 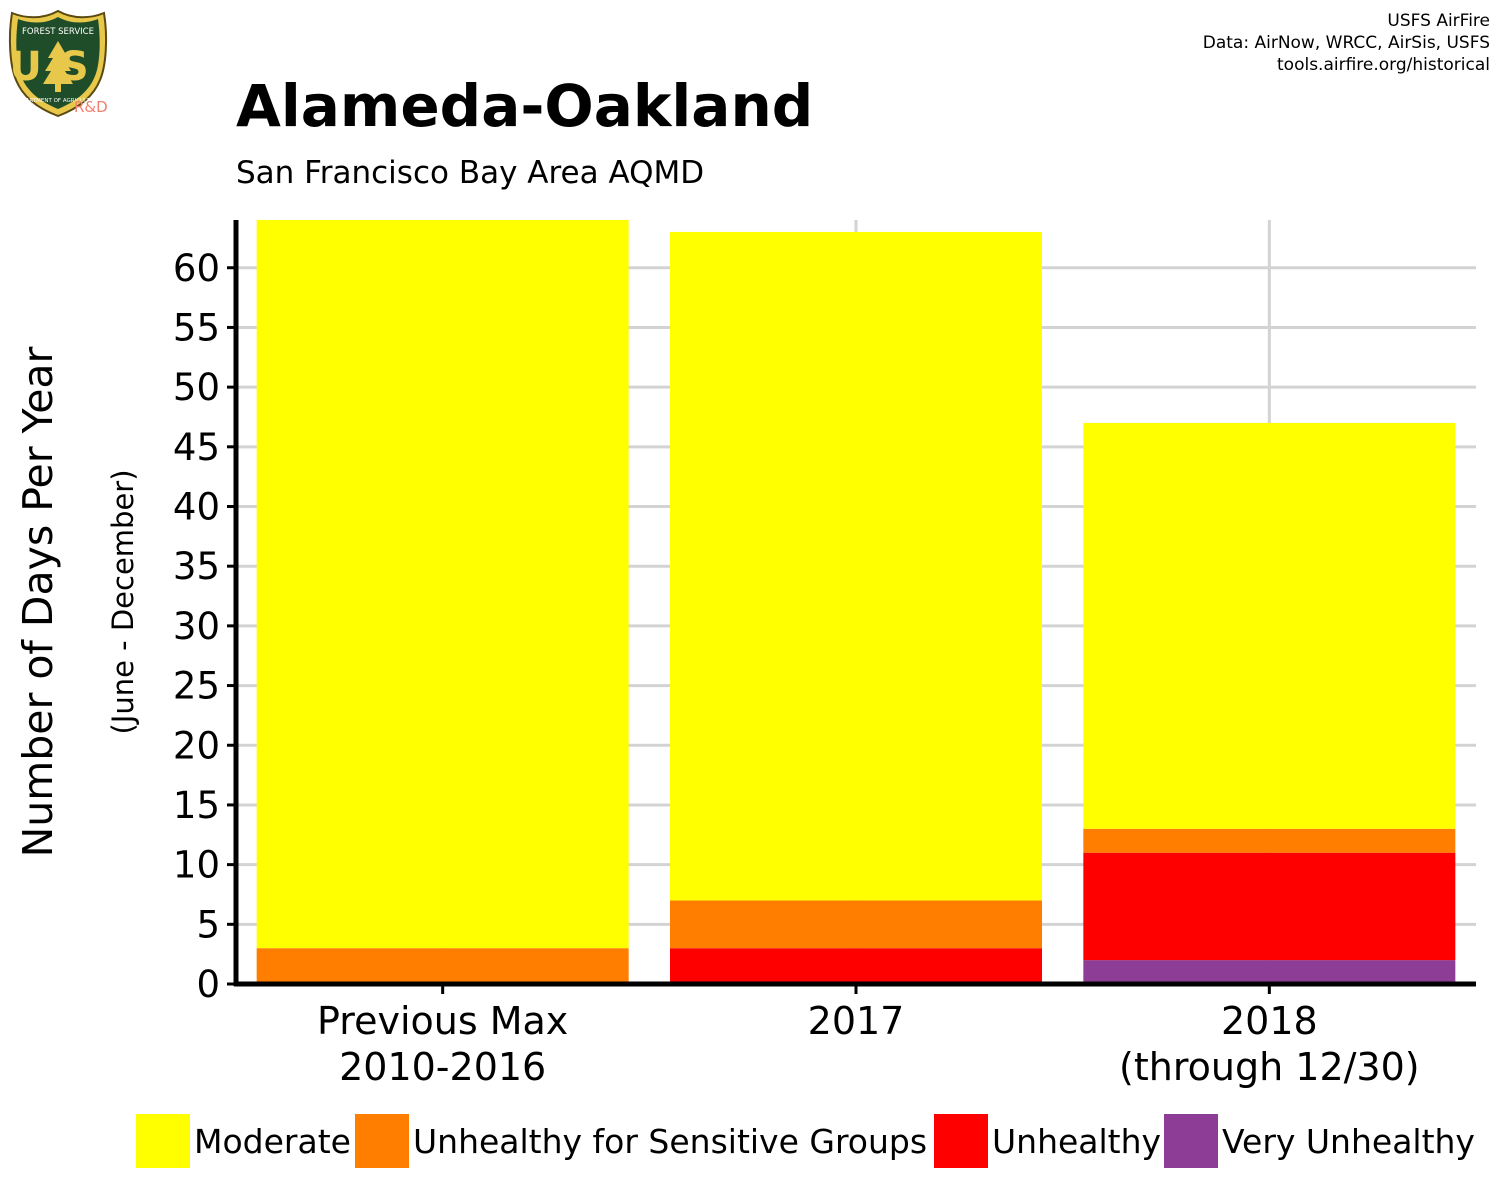 What do you see at coordinates (196, 507) in the screenshot?
I see `y-tick-label: 40` at bounding box center [196, 507].